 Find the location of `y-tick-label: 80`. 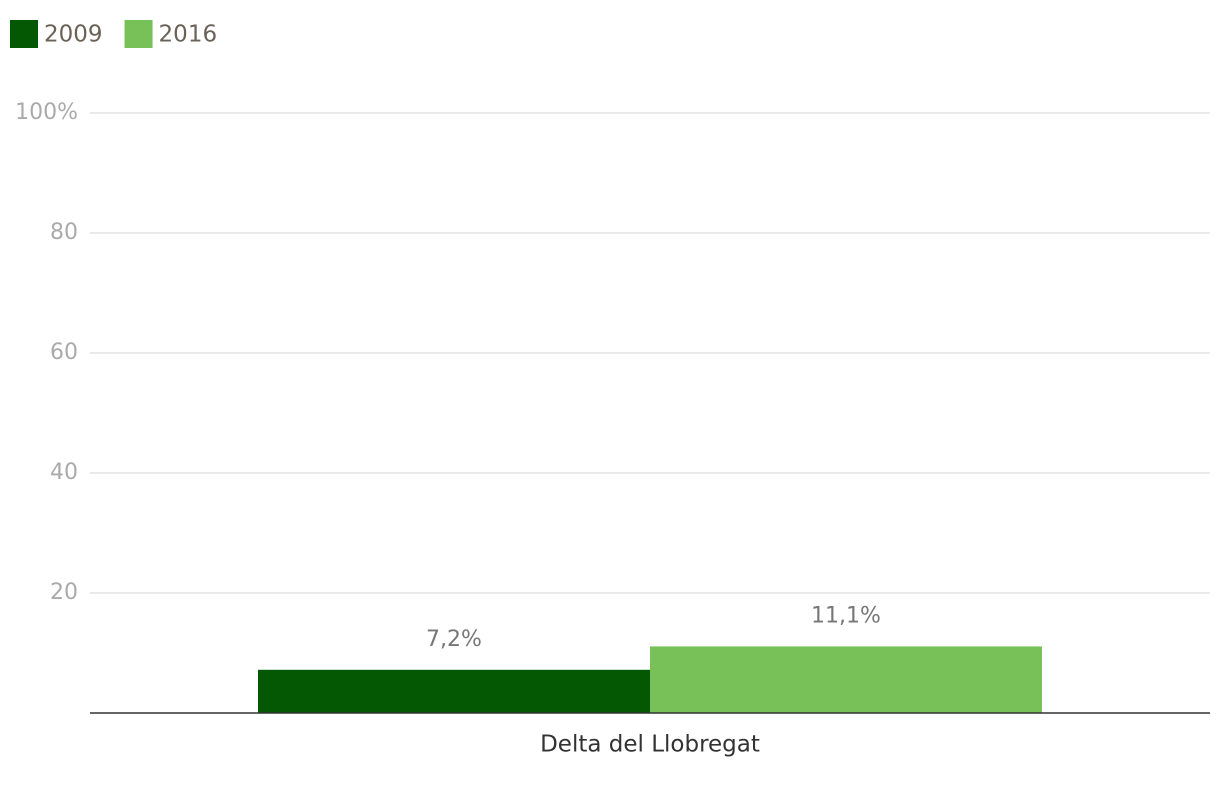

y-tick-label: 80 is located at coordinates (64, 232).